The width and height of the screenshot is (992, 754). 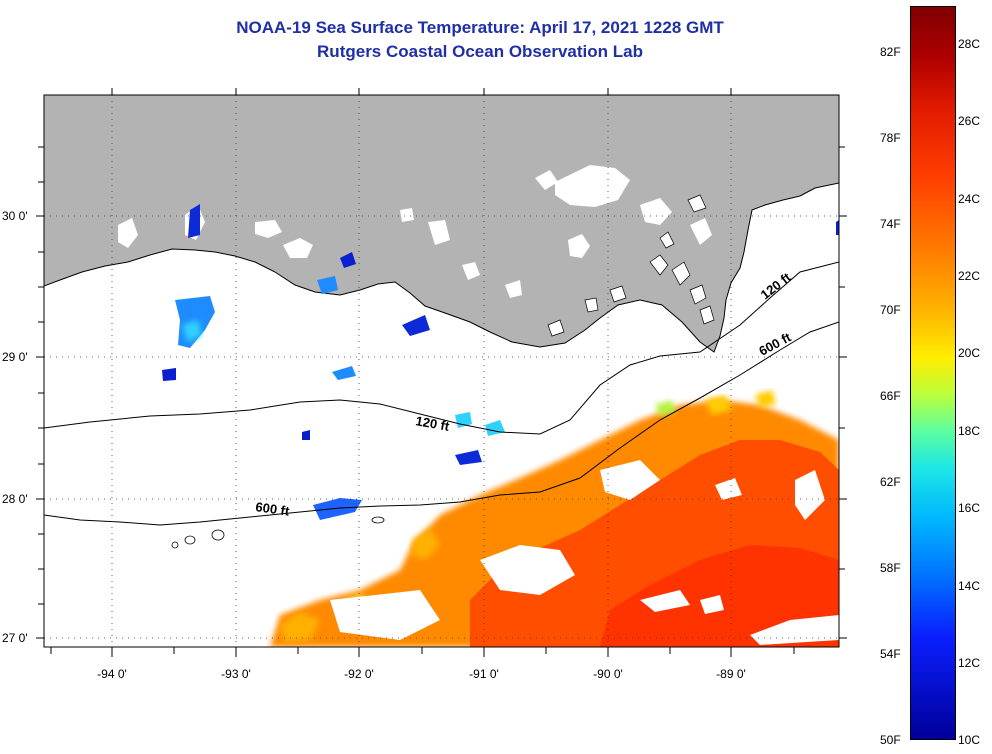 What do you see at coordinates (890, 740) in the screenshot?
I see `colorbar-f-50: 50F` at bounding box center [890, 740].